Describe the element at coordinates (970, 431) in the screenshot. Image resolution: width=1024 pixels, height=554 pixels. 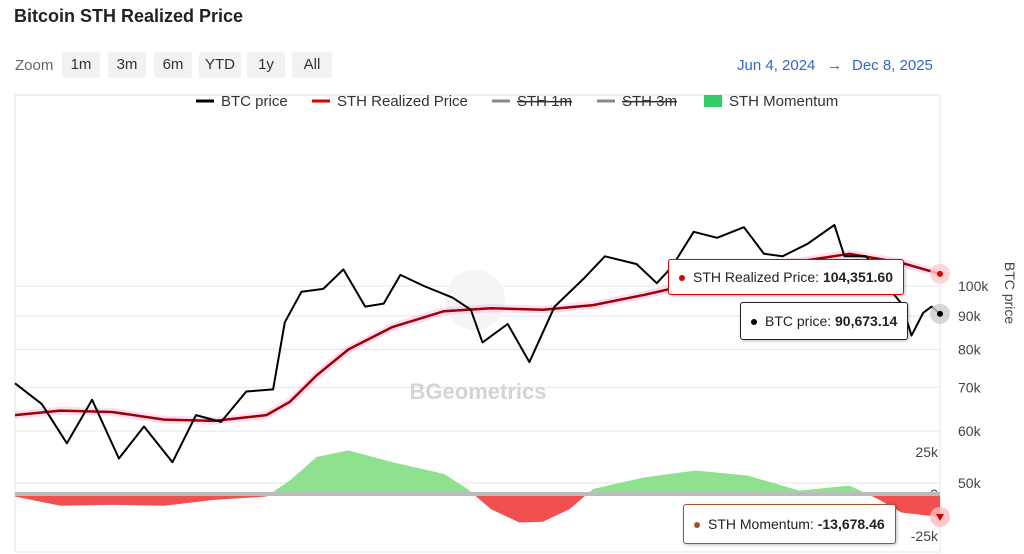
I see `y-tick-label: 60k` at that location.